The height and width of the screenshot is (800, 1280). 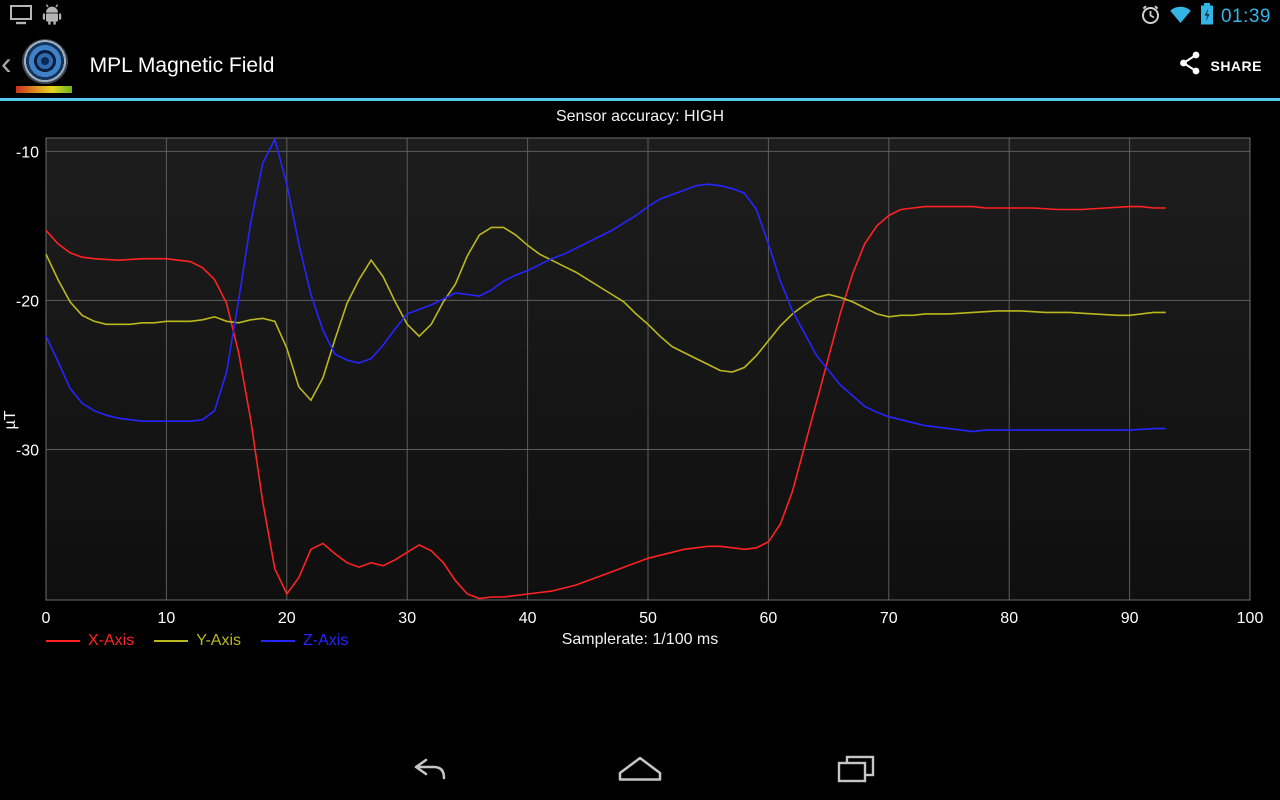 What do you see at coordinates (1245, 16) in the screenshot?
I see `status-bar-clock: 01:39` at bounding box center [1245, 16].